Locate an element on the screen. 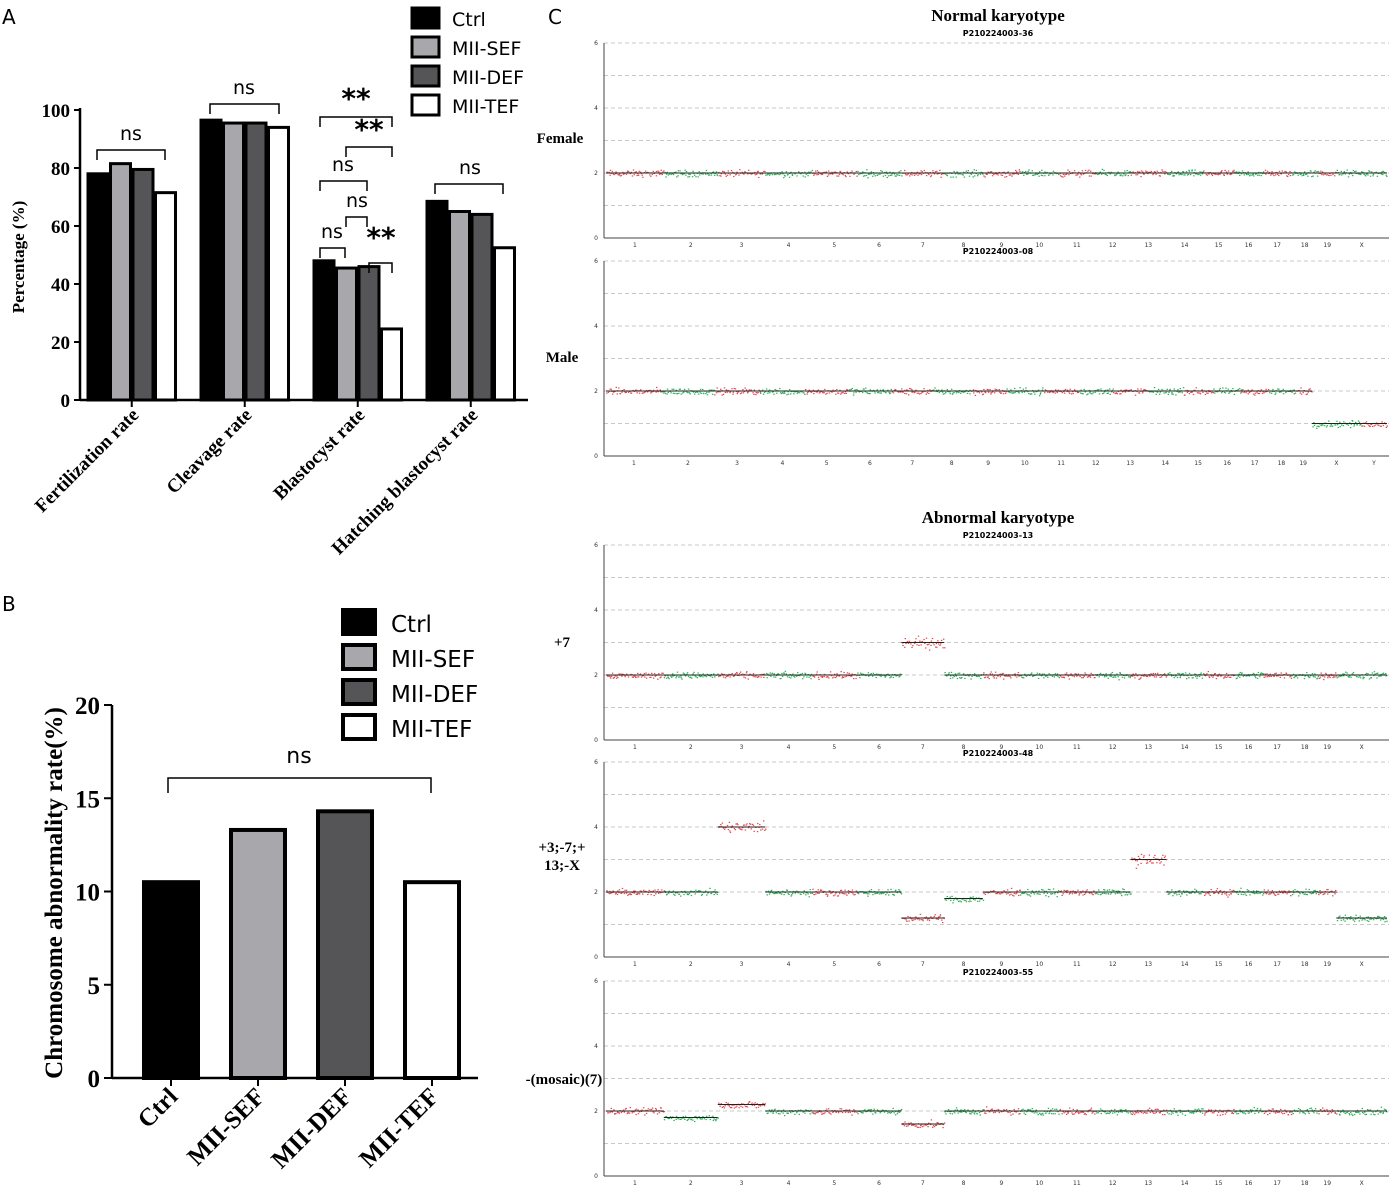 The image size is (1393, 1186). chromosome-6: 6 is located at coordinates (879, 711).